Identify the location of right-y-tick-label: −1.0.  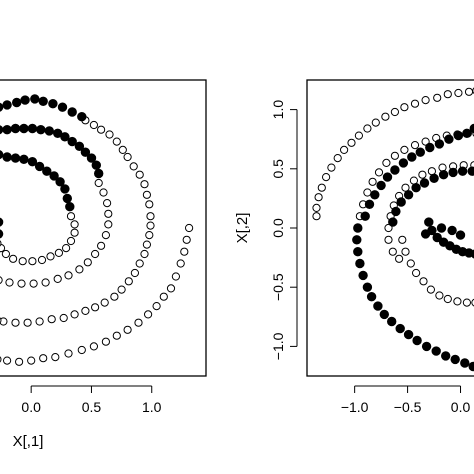
(278, 346).